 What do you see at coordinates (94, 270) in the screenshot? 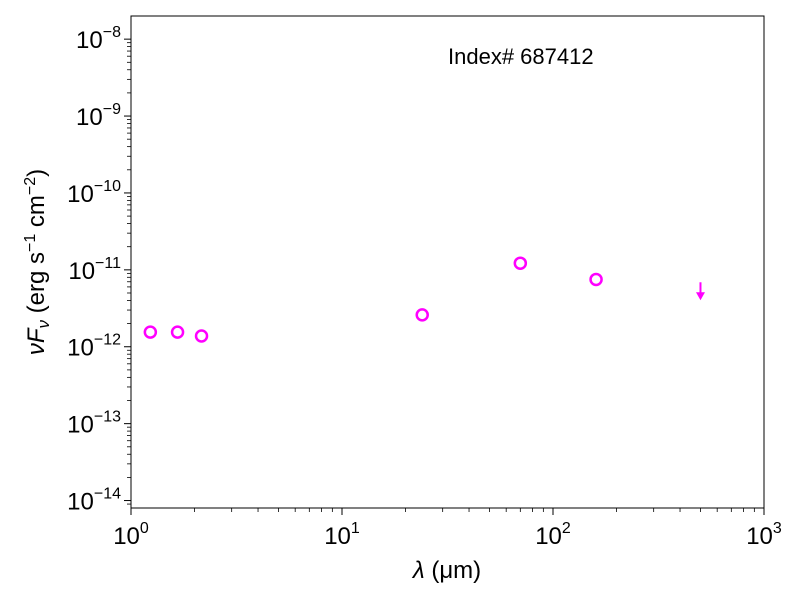
I see `y-tick-label: 10⁻¹¹` at bounding box center [94, 270].